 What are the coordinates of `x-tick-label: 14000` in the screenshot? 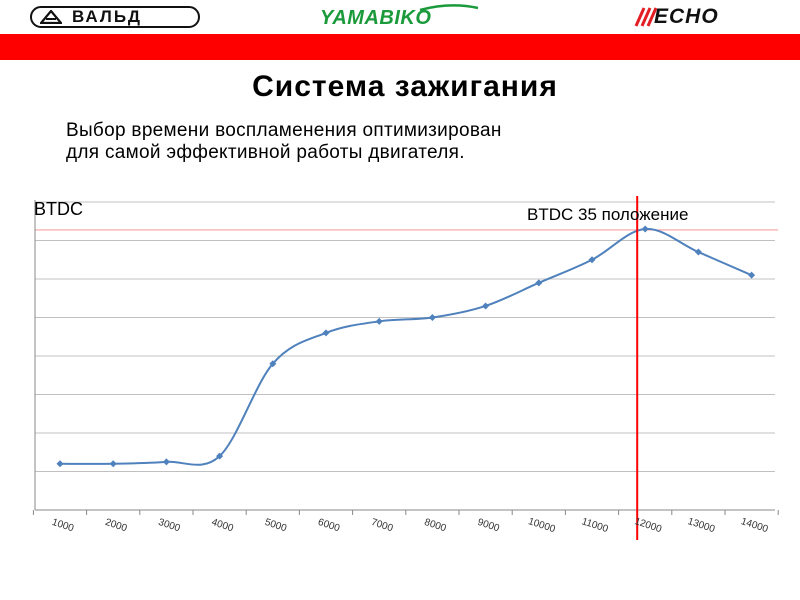 It's located at (754, 525).